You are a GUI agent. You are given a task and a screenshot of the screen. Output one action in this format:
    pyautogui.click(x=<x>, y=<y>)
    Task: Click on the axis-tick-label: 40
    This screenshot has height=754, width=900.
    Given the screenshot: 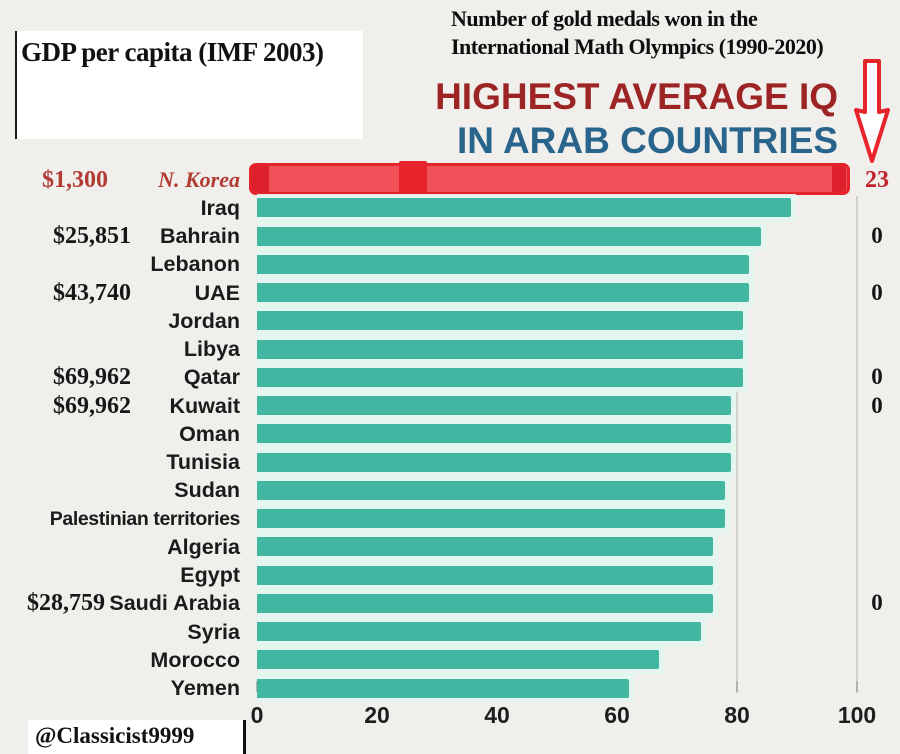 What is the action you would take?
    pyautogui.click(x=497, y=715)
    